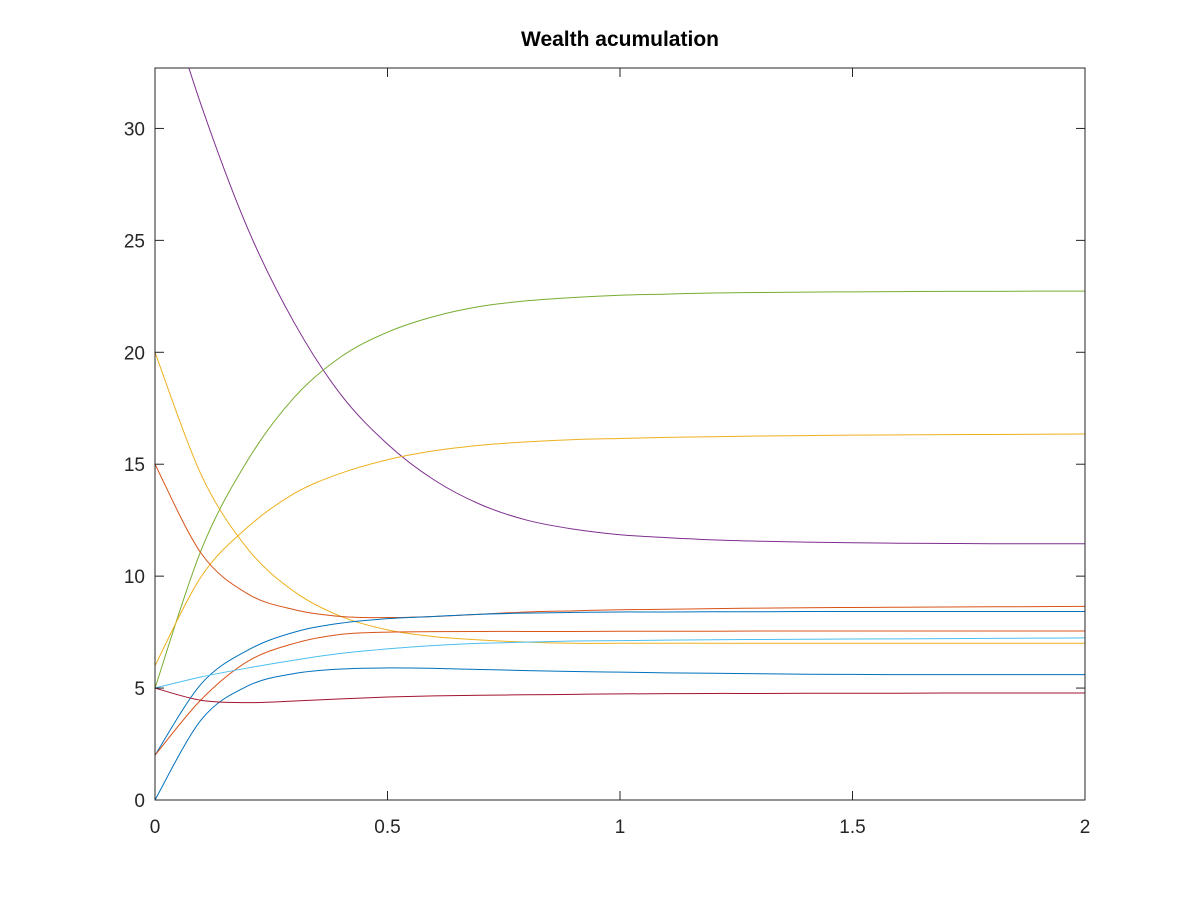 The height and width of the screenshot is (900, 1200). What do you see at coordinates (852, 827) in the screenshot?
I see `x-tick-label: 1.5` at bounding box center [852, 827].